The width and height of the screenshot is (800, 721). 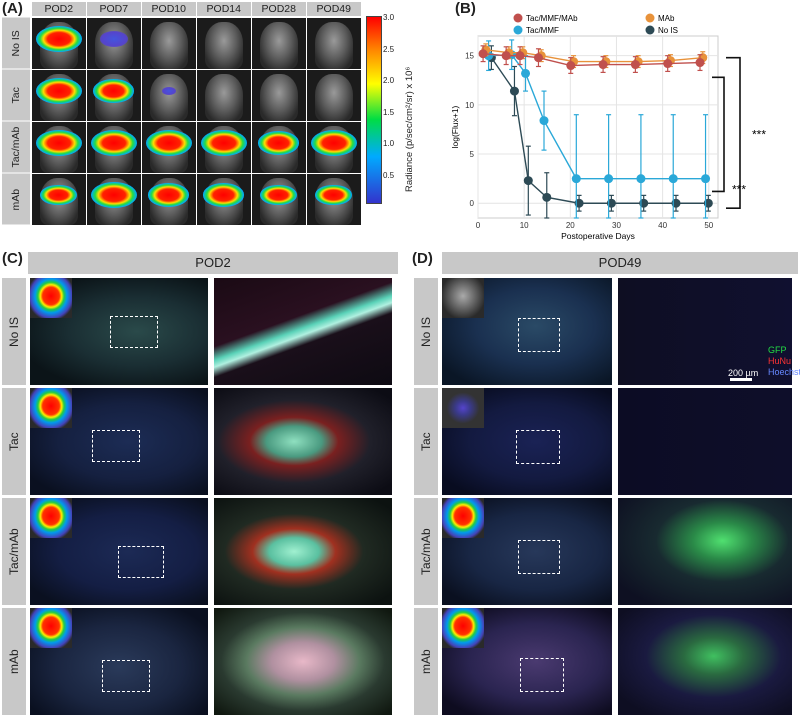 I want to click on y-axis-label: log(Flux+1), so click(x=455, y=126).